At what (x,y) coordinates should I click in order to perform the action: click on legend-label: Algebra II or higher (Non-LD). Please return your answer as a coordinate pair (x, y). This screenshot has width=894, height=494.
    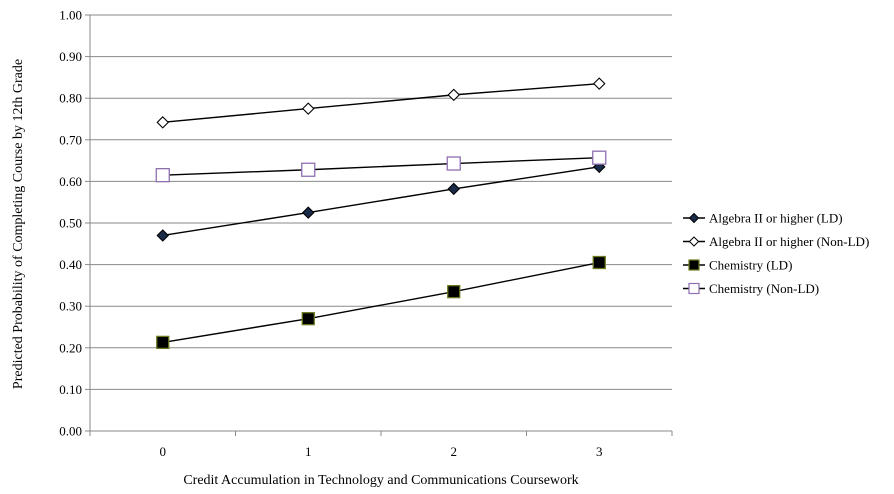
    Looking at the image, I should click on (789, 241).